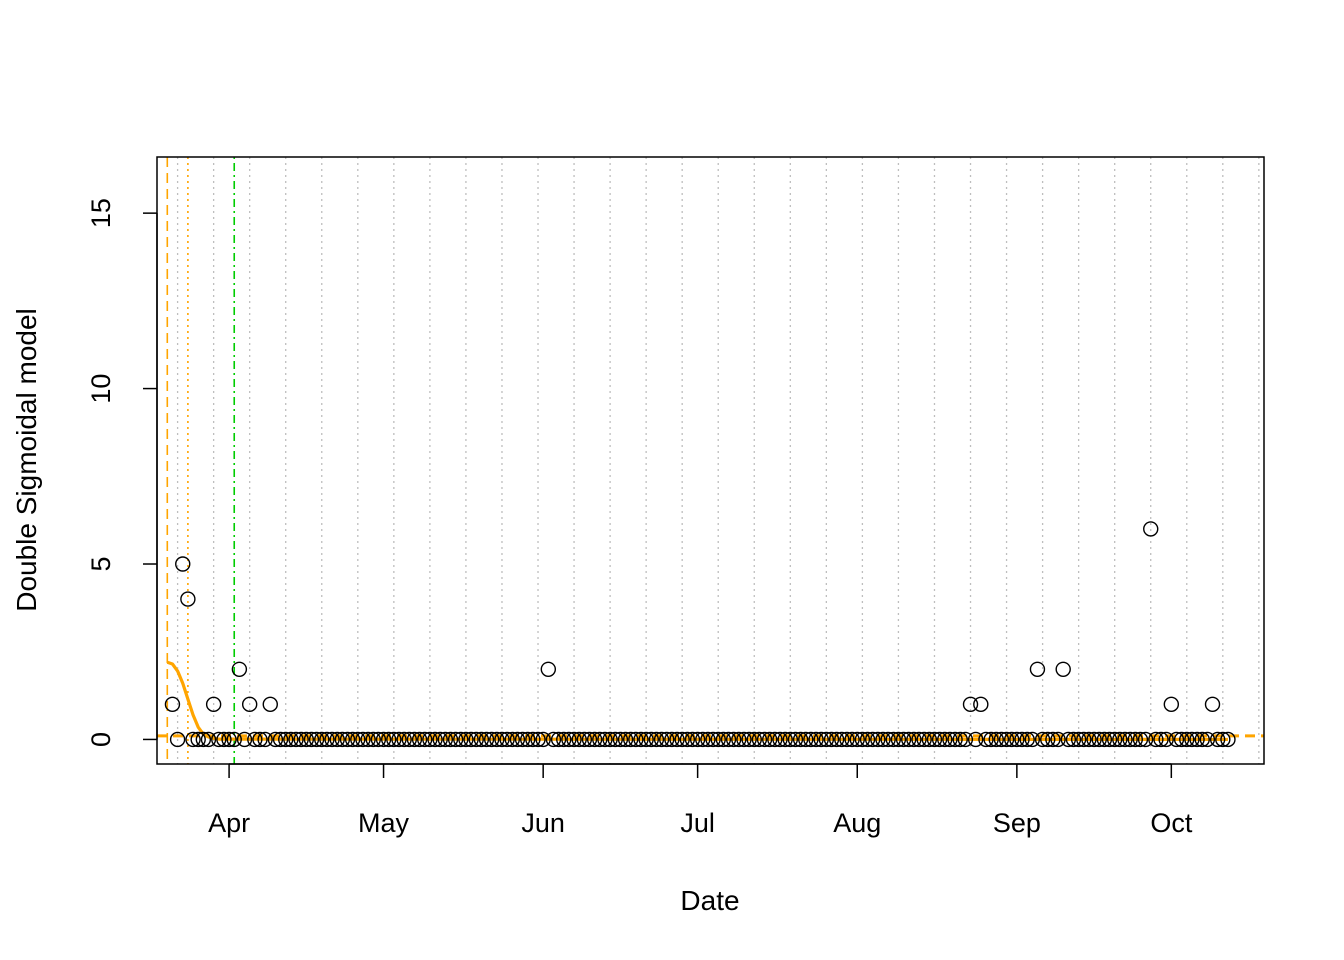 The width and height of the screenshot is (1344, 960). What do you see at coordinates (1017, 823) in the screenshot?
I see `x-tick-label: Sep` at bounding box center [1017, 823].